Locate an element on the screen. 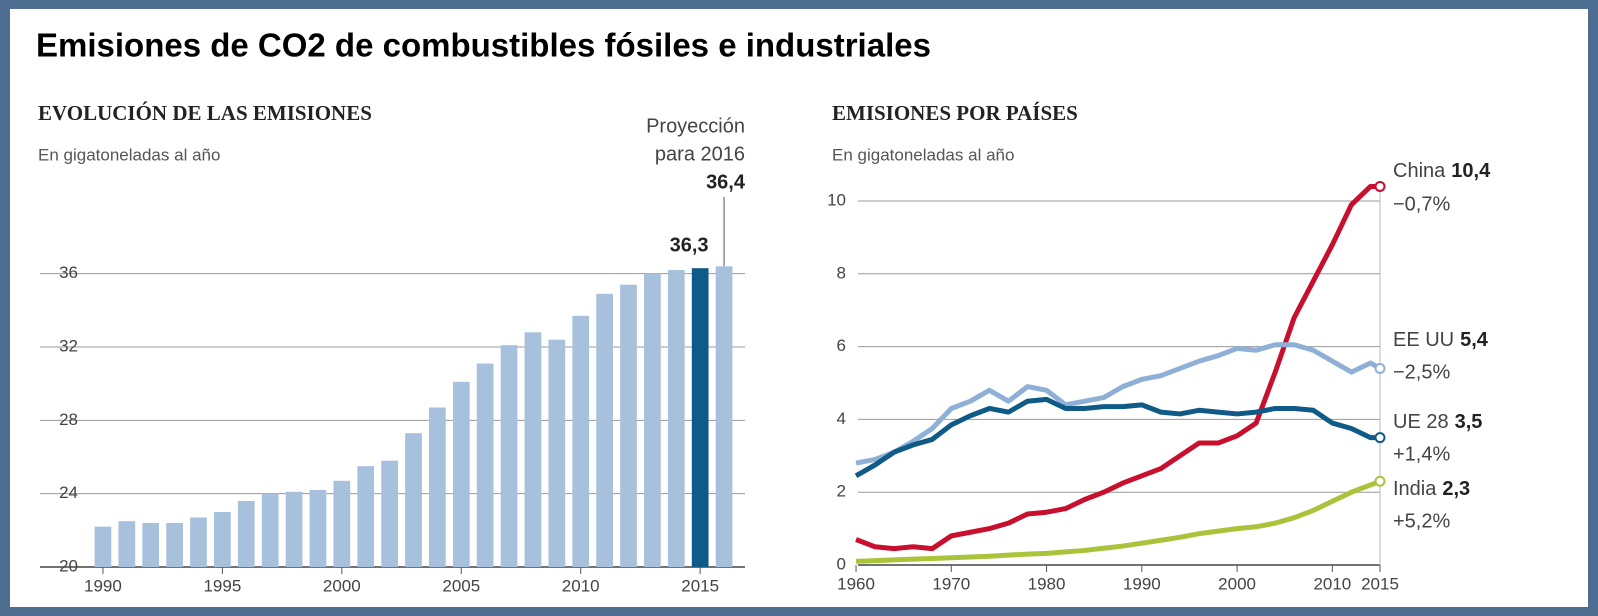  y-tick-label: 6 is located at coordinates (841, 345).